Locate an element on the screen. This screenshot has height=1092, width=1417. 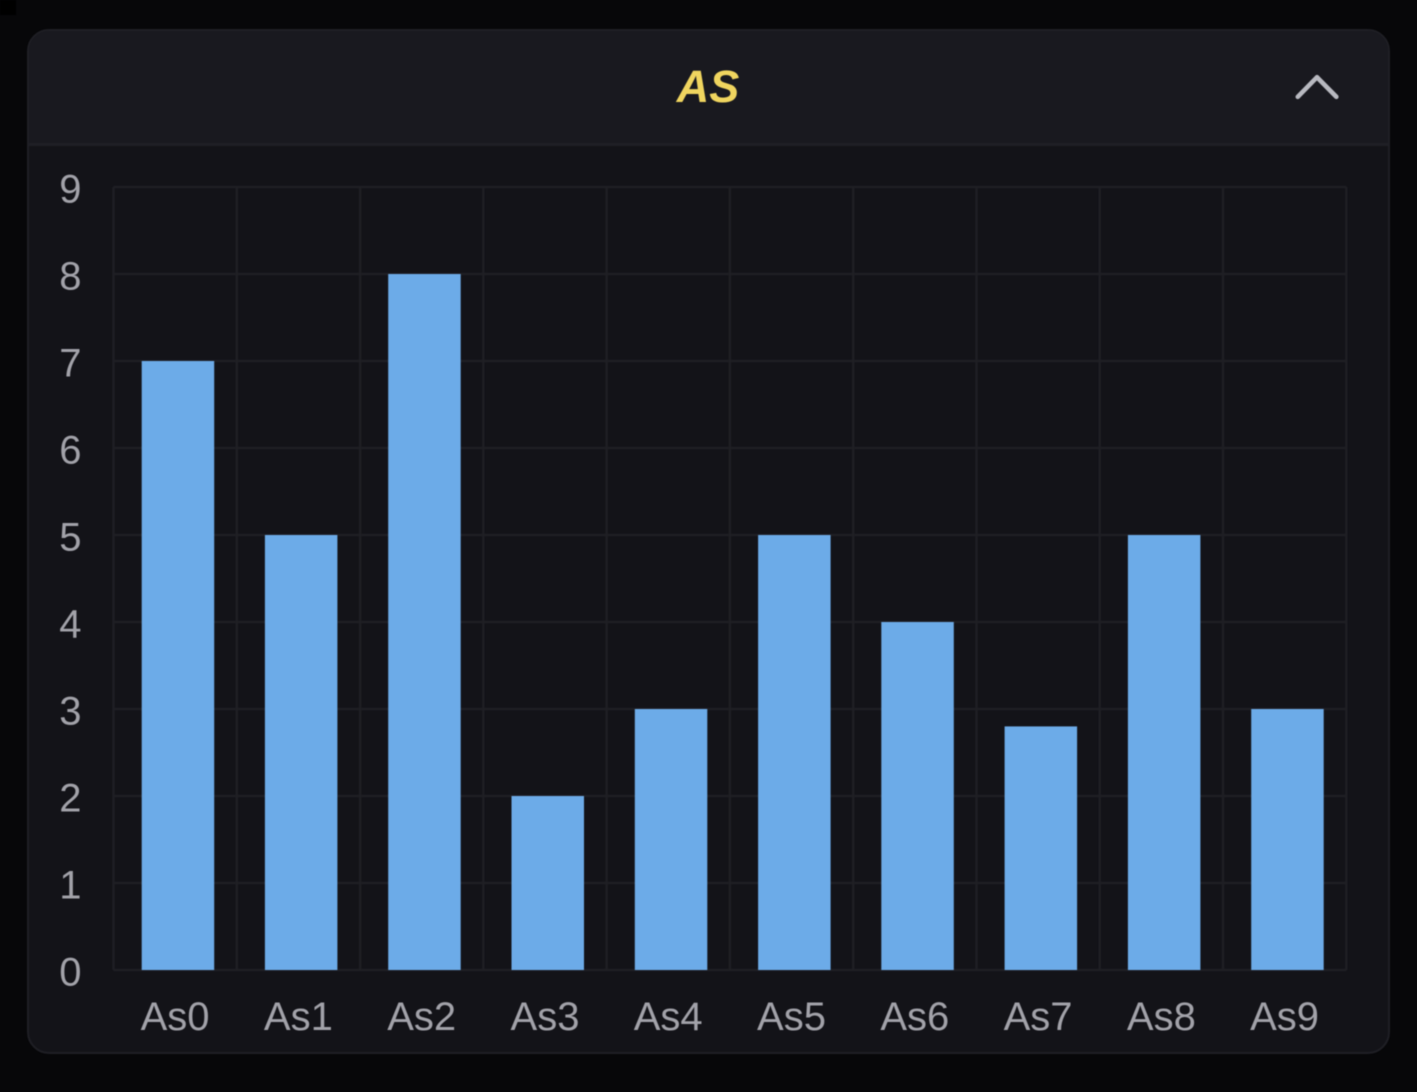
svg-text: 1 is located at coordinates (70, 886).